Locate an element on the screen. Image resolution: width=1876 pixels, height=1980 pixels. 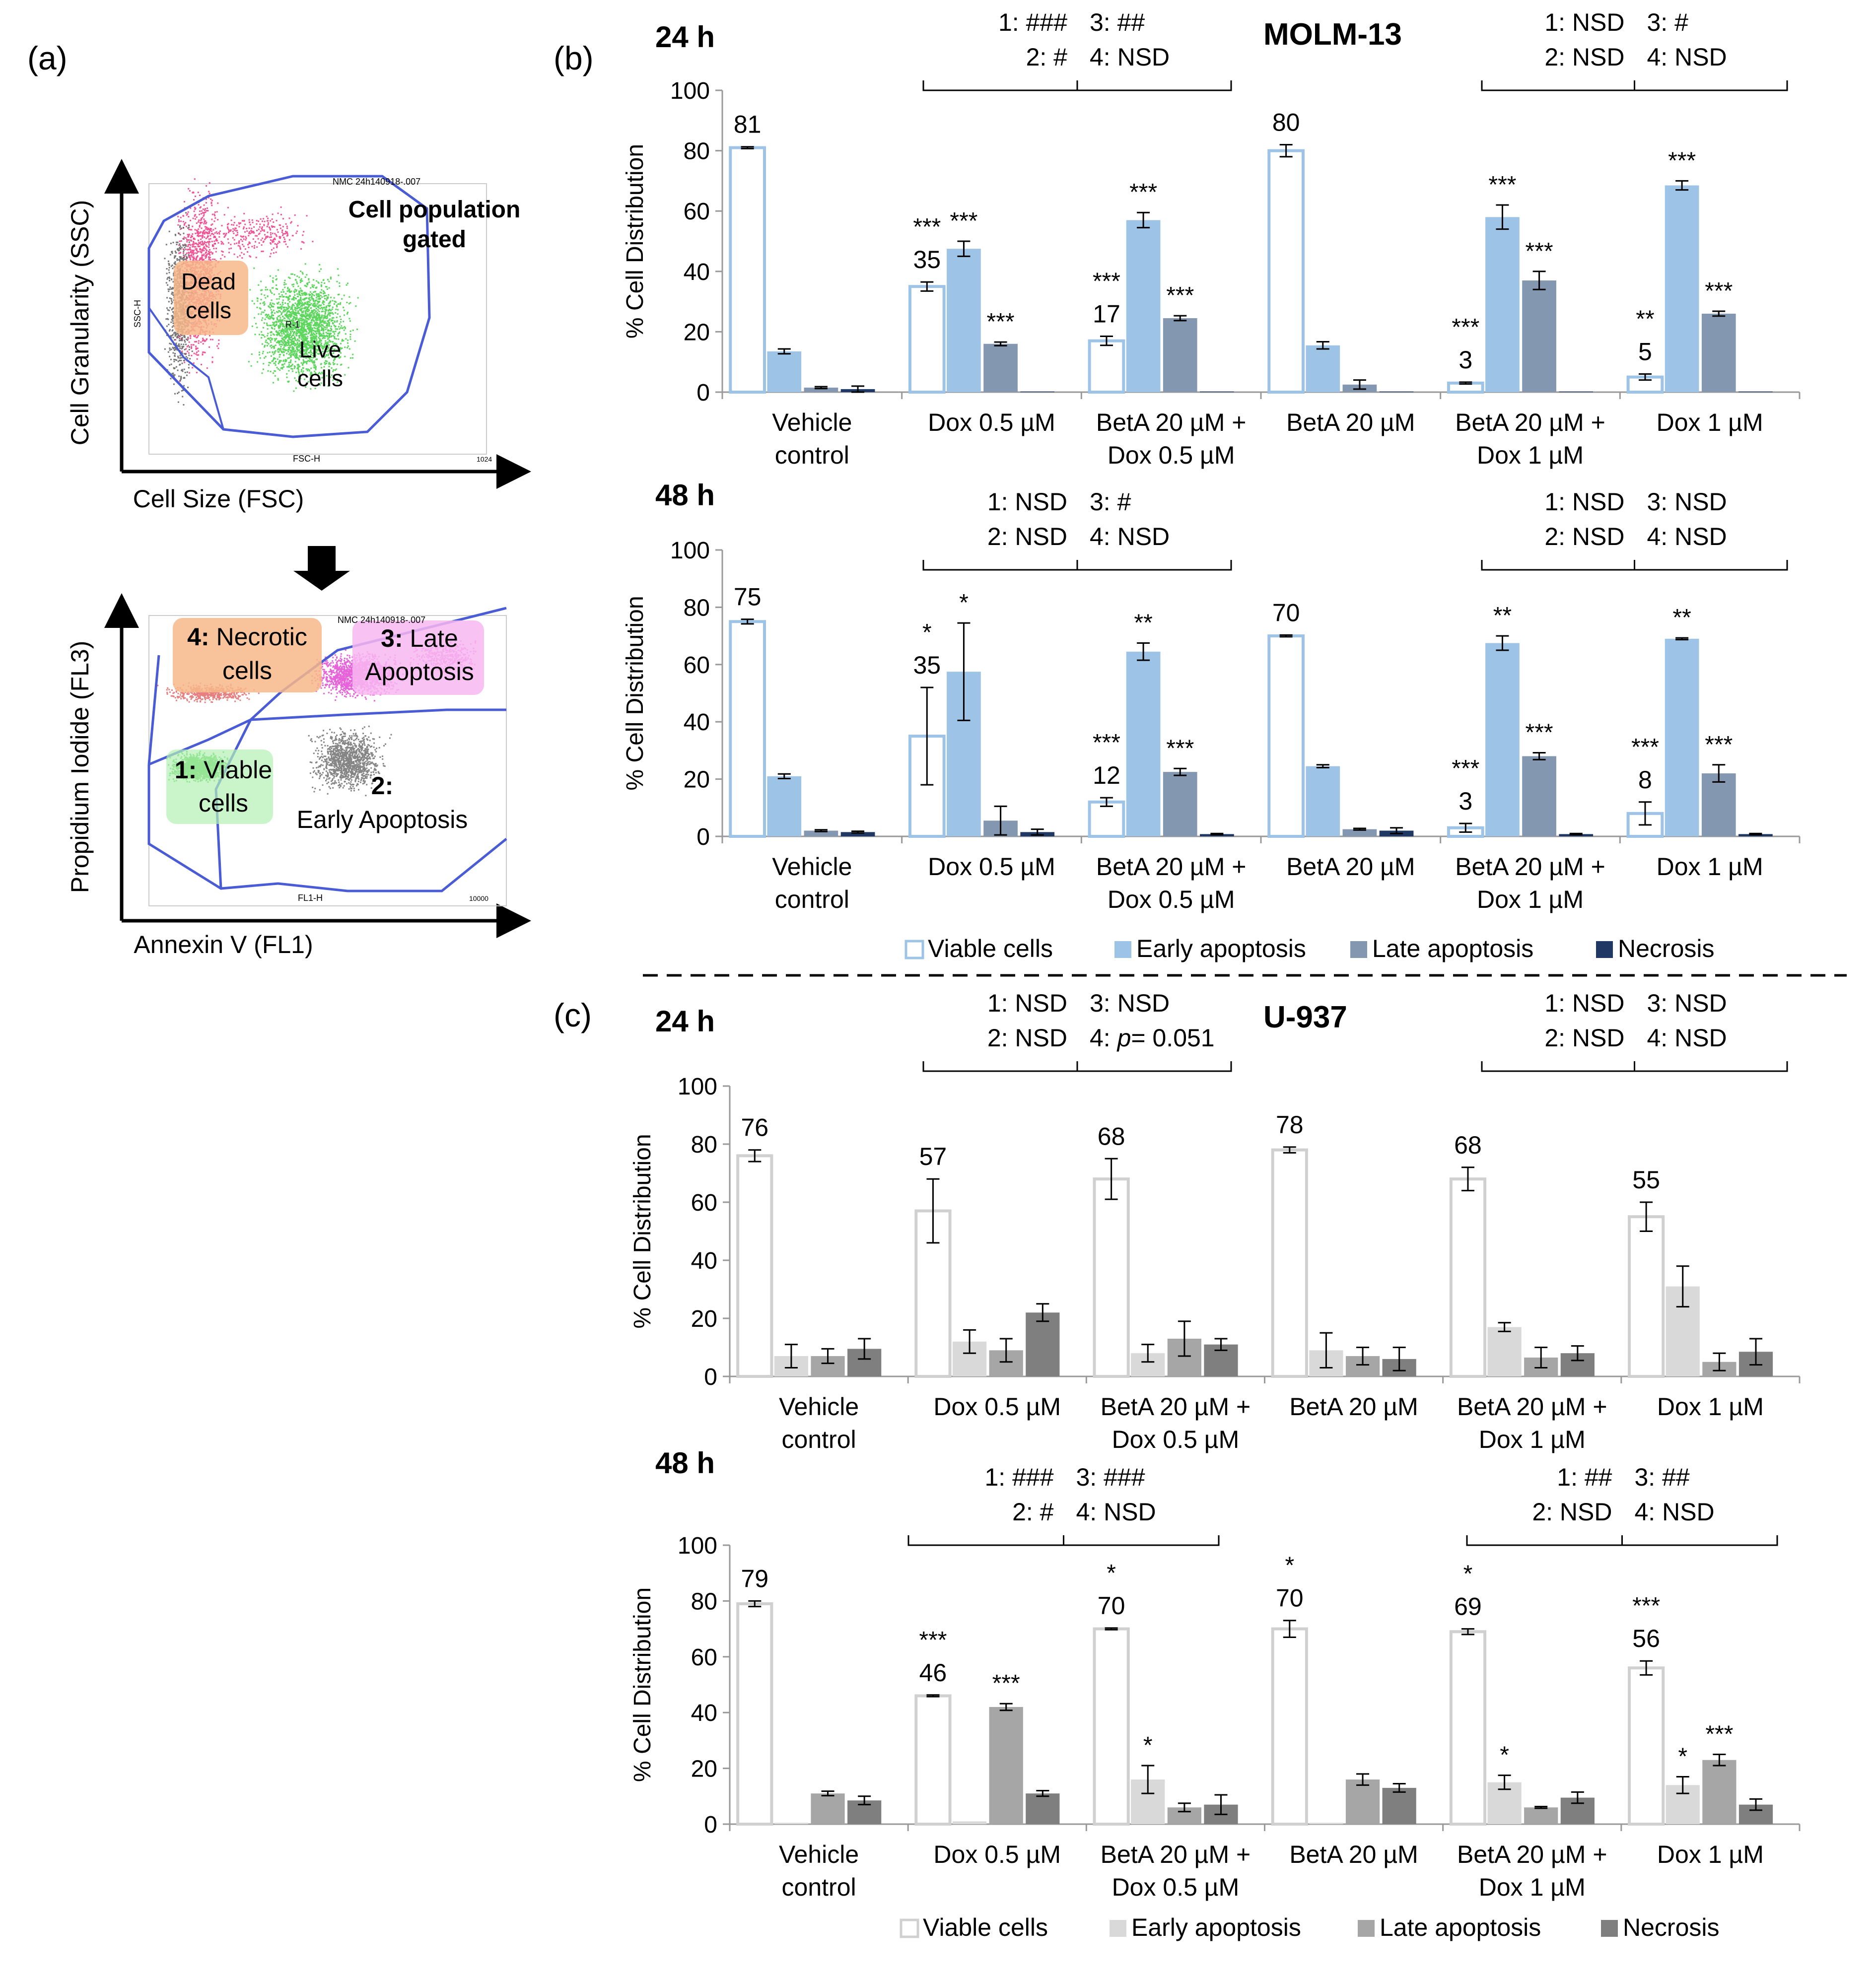
y-axis-label: % Cell Distribution is located at coordinates (642, 1231).